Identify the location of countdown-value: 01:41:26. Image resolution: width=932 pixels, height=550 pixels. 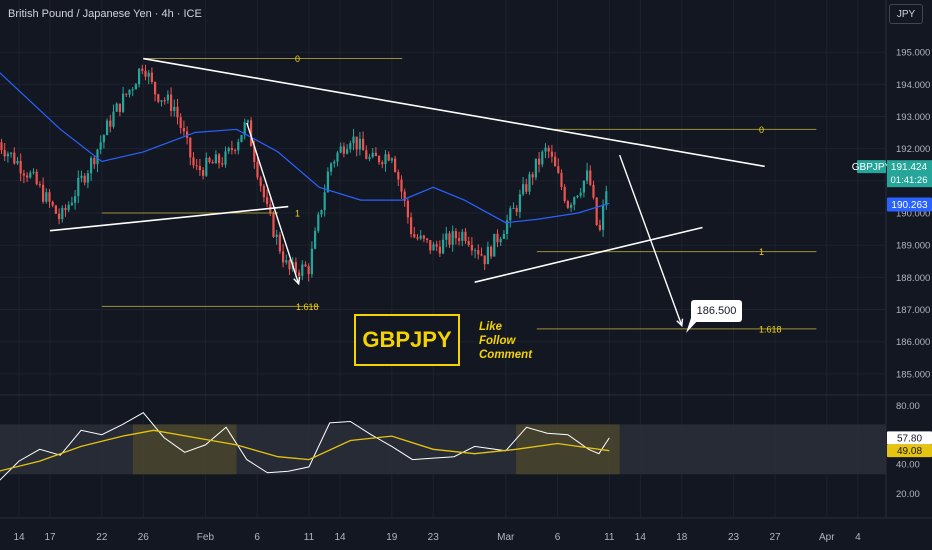
(909, 180).